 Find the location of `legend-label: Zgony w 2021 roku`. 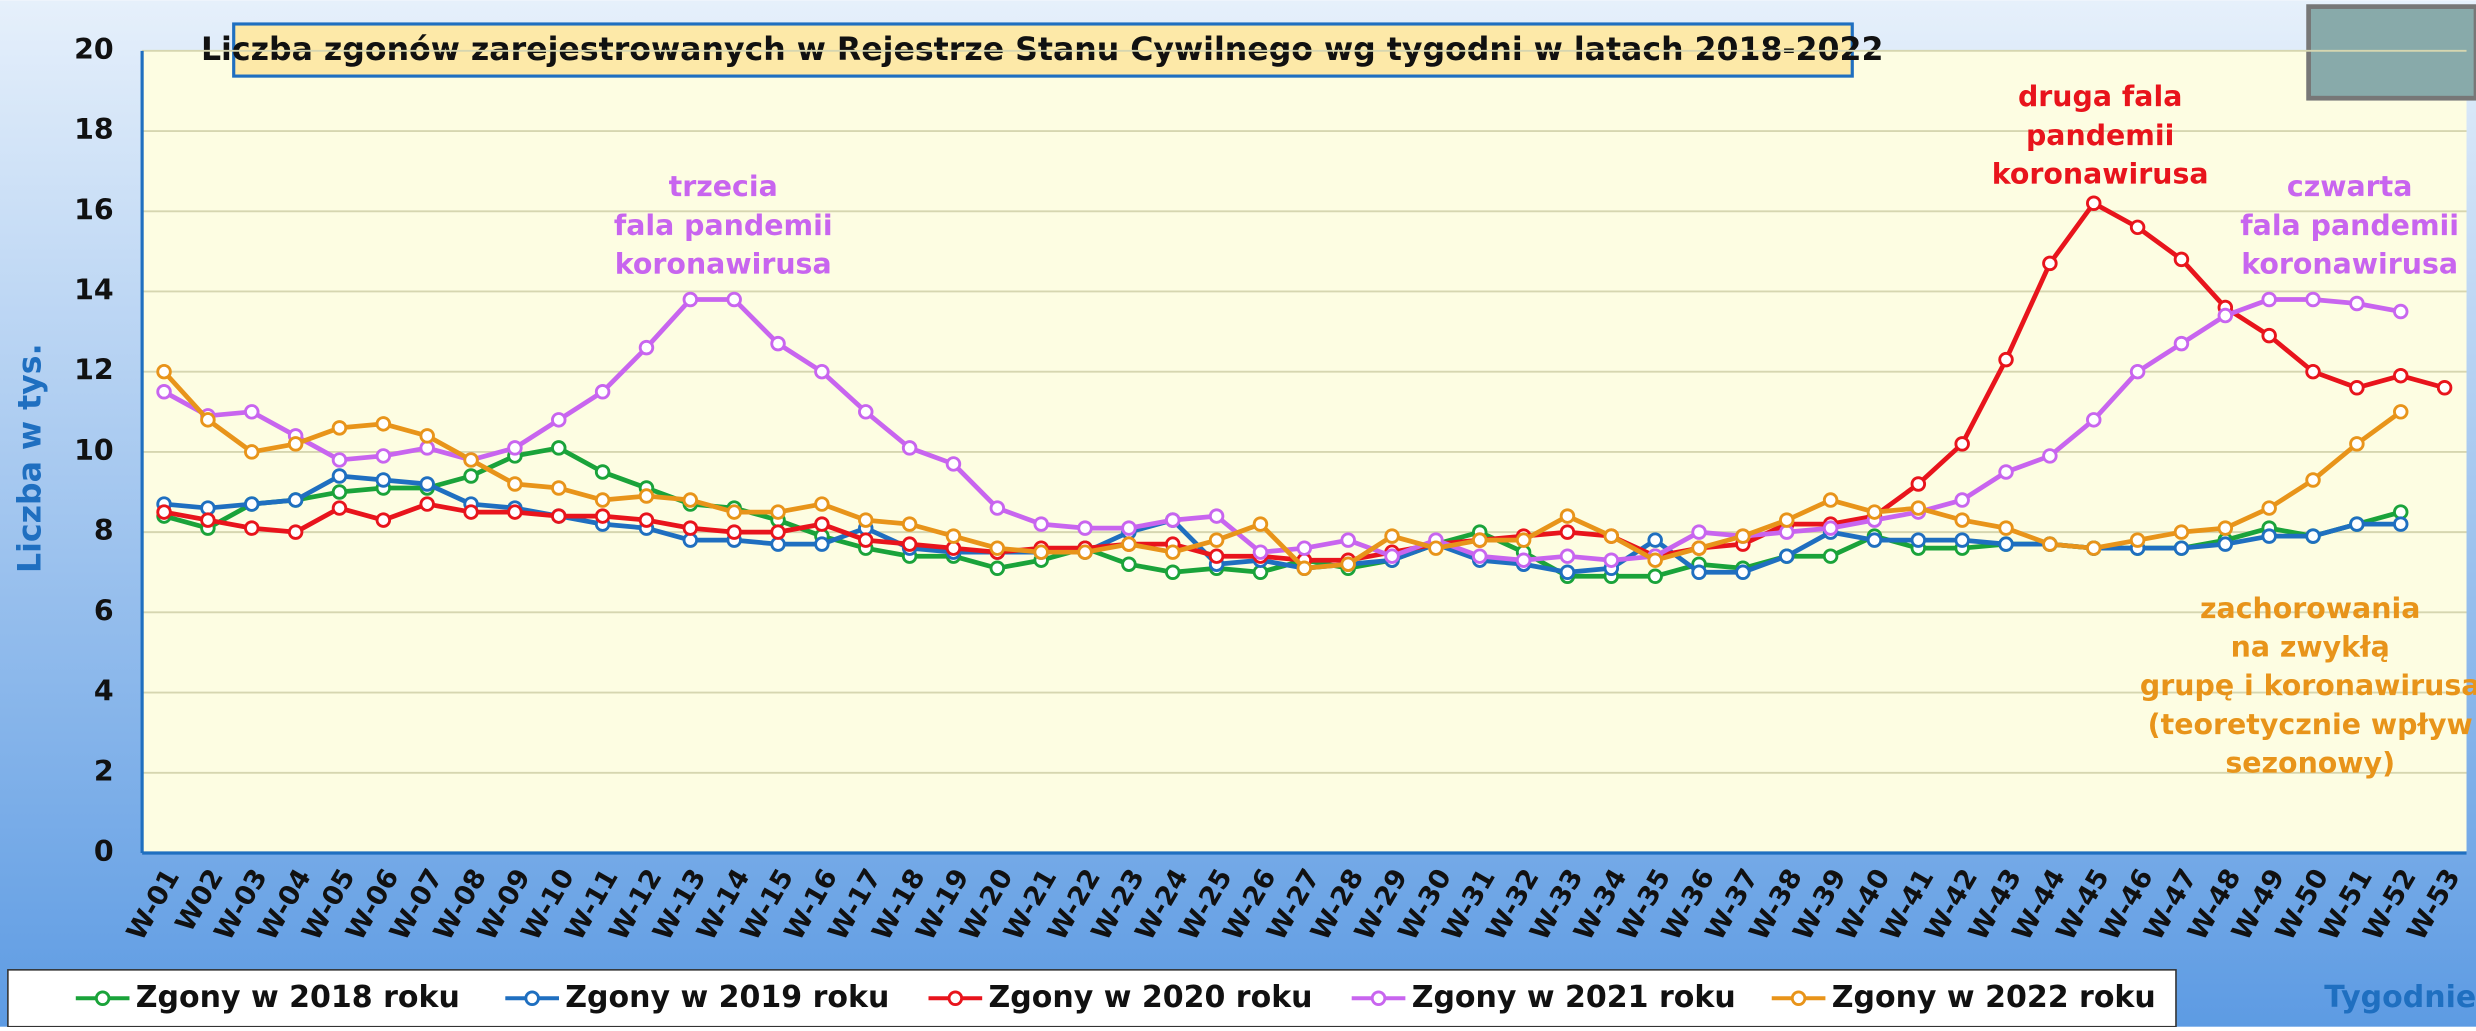

legend-label: Zgony w 2021 roku is located at coordinates (1574, 997).